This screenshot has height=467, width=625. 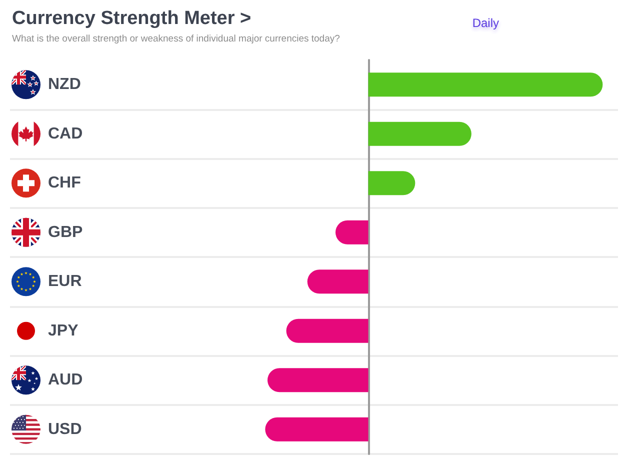 I want to click on y-tick-label: EUR, so click(x=65, y=281).